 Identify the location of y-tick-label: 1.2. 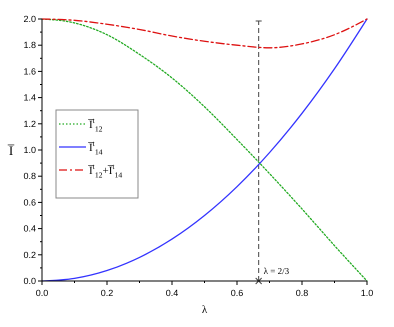
(29, 123).